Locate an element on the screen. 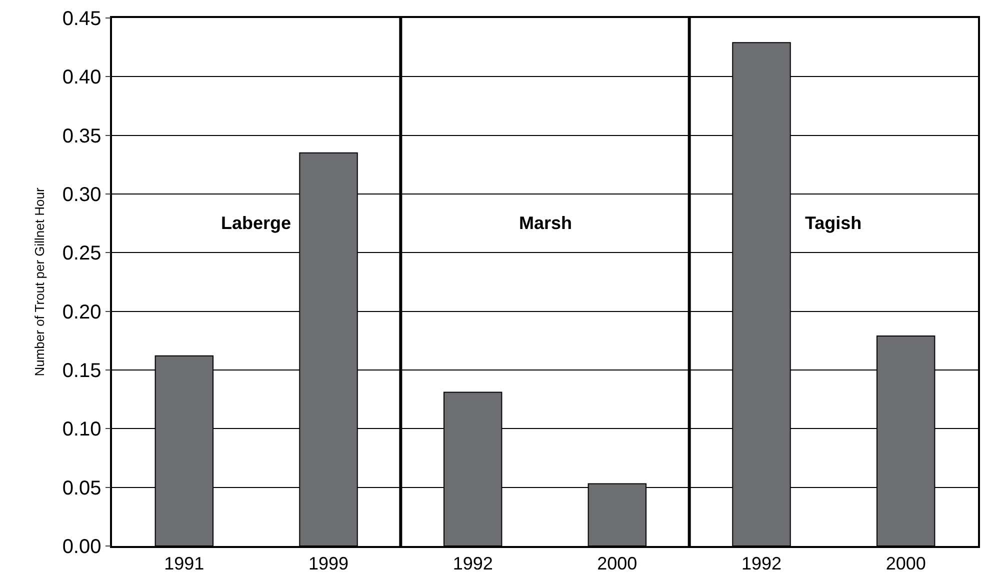  y-tick-label: 0.30 is located at coordinates (82, 195).